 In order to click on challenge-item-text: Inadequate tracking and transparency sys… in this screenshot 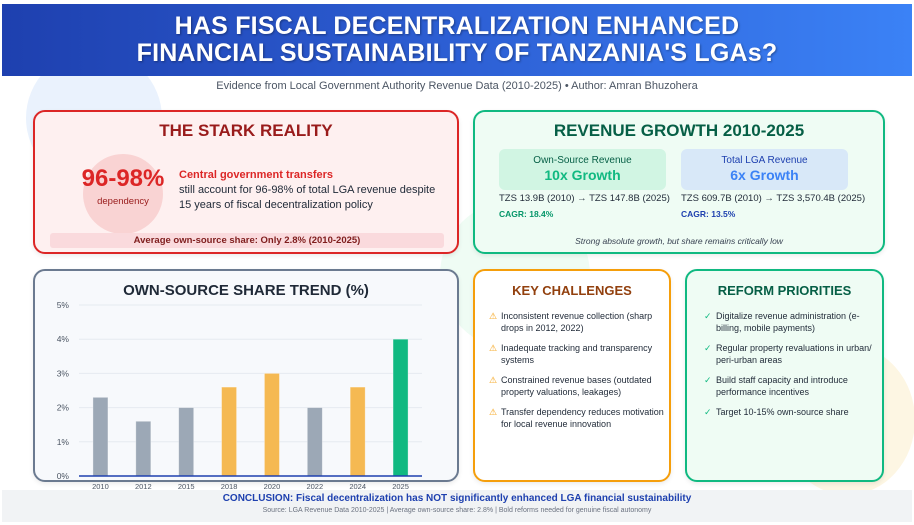, I will do `click(577, 354)`.